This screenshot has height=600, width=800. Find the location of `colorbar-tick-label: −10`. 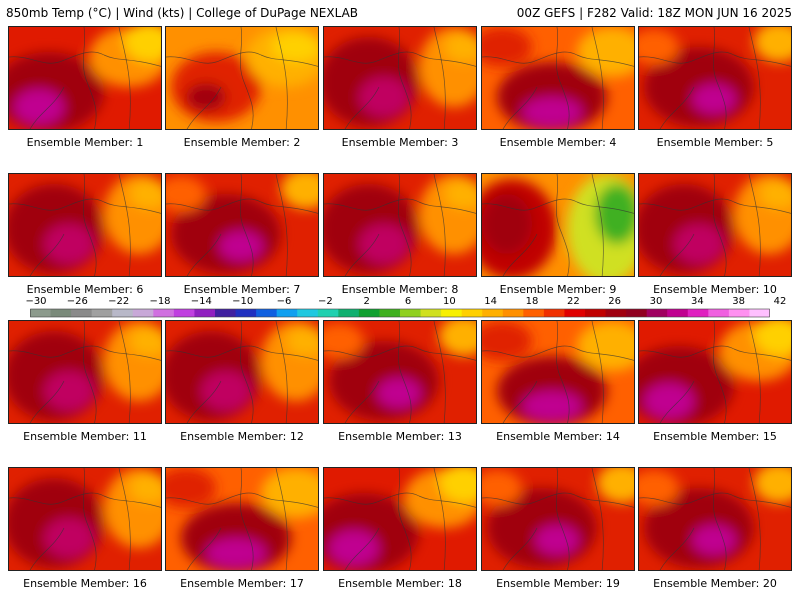

colorbar-tick-label: −10 is located at coordinates (243, 301).